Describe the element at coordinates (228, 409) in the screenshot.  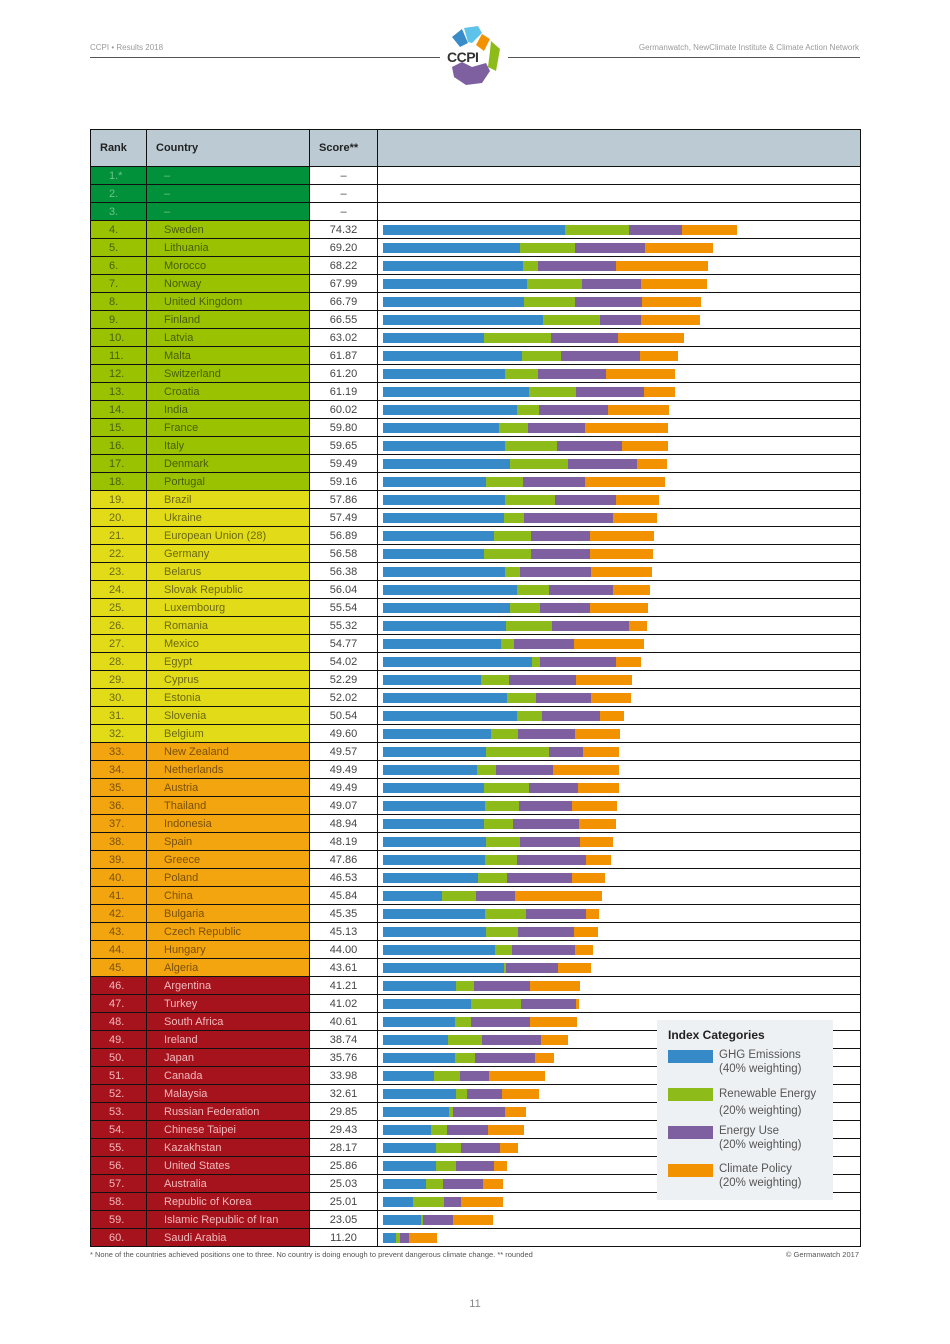
I see `country-cell: India` at that location.